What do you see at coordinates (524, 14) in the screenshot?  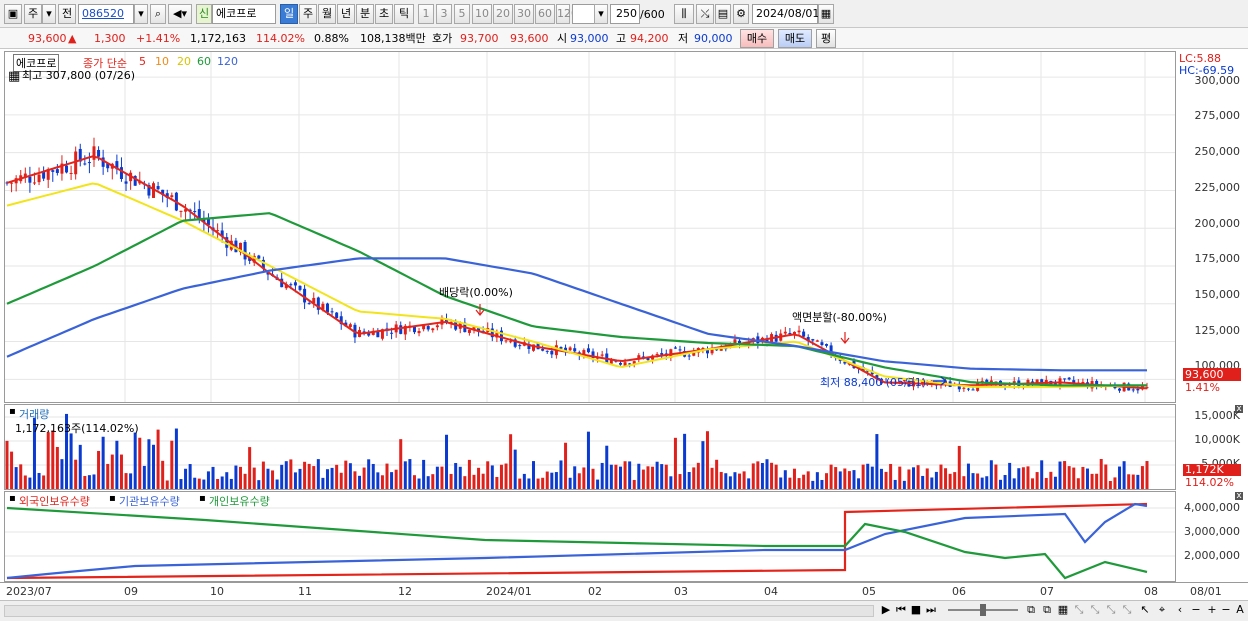 I see `interval-30: 30` at bounding box center [524, 14].